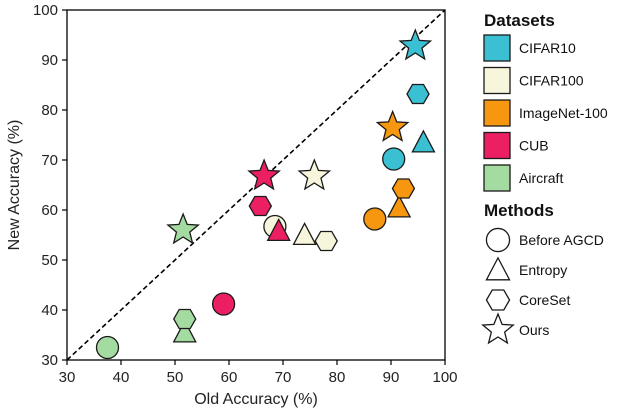 The height and width of the screenshot is (413, 623). I want to click on point-cifar10-coreset, so click(418, 94).